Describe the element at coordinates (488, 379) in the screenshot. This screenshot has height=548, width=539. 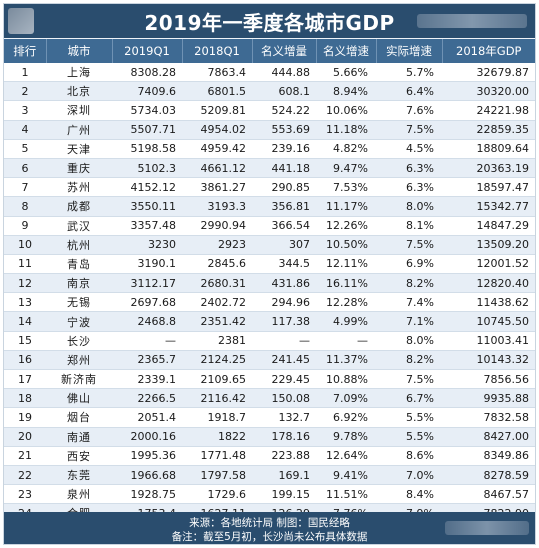
I see `gdp-2018-cell: 7856.56` at that location.